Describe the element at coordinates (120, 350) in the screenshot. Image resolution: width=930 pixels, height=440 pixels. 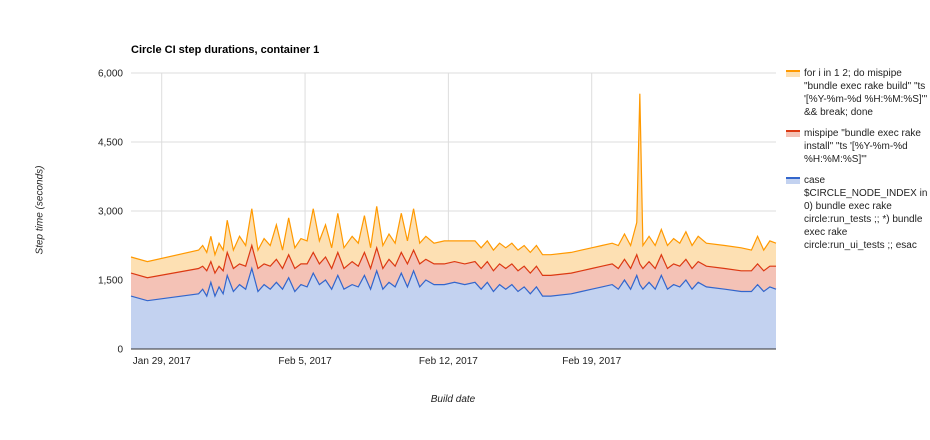
I see `y-tick-label: 0` at that location.